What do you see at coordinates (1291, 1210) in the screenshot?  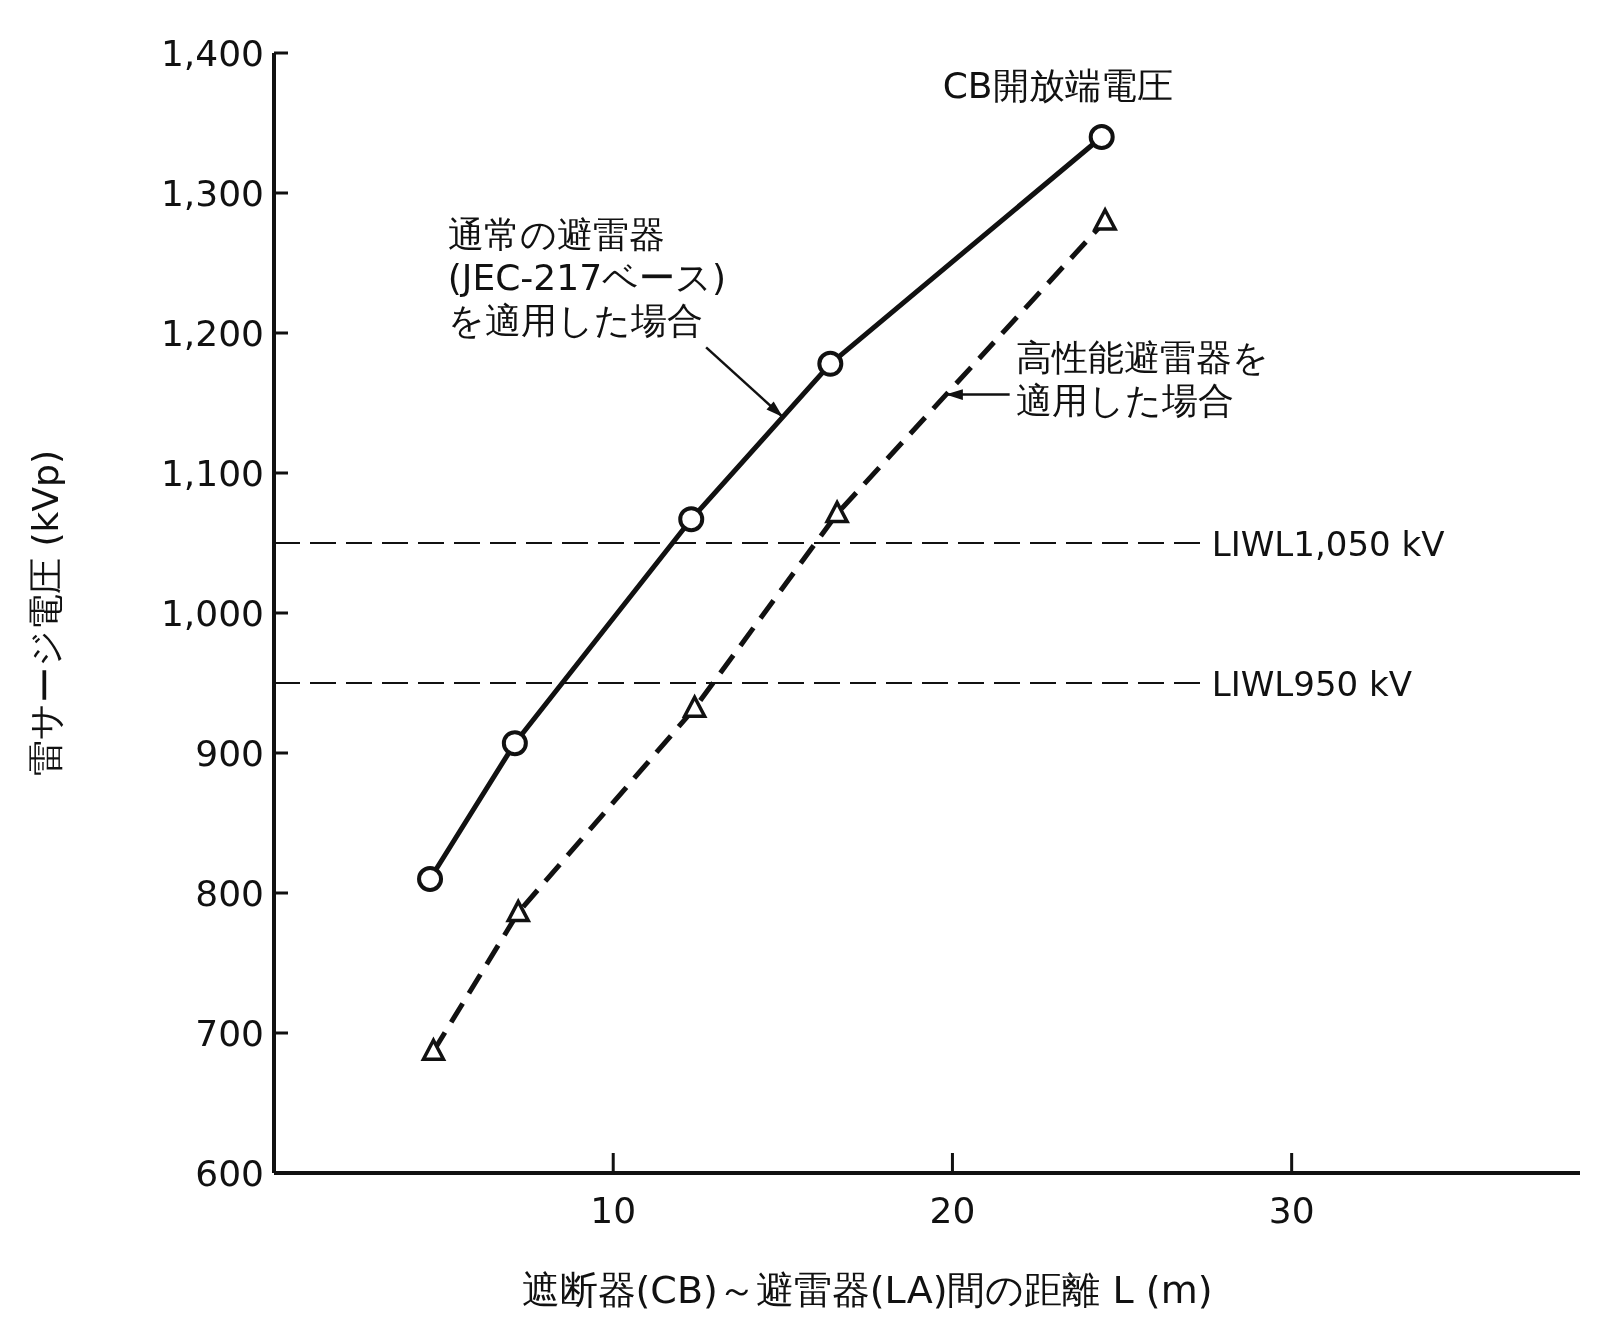 I see `x-tick-label: 30` at bounding box center [1291, 1210].